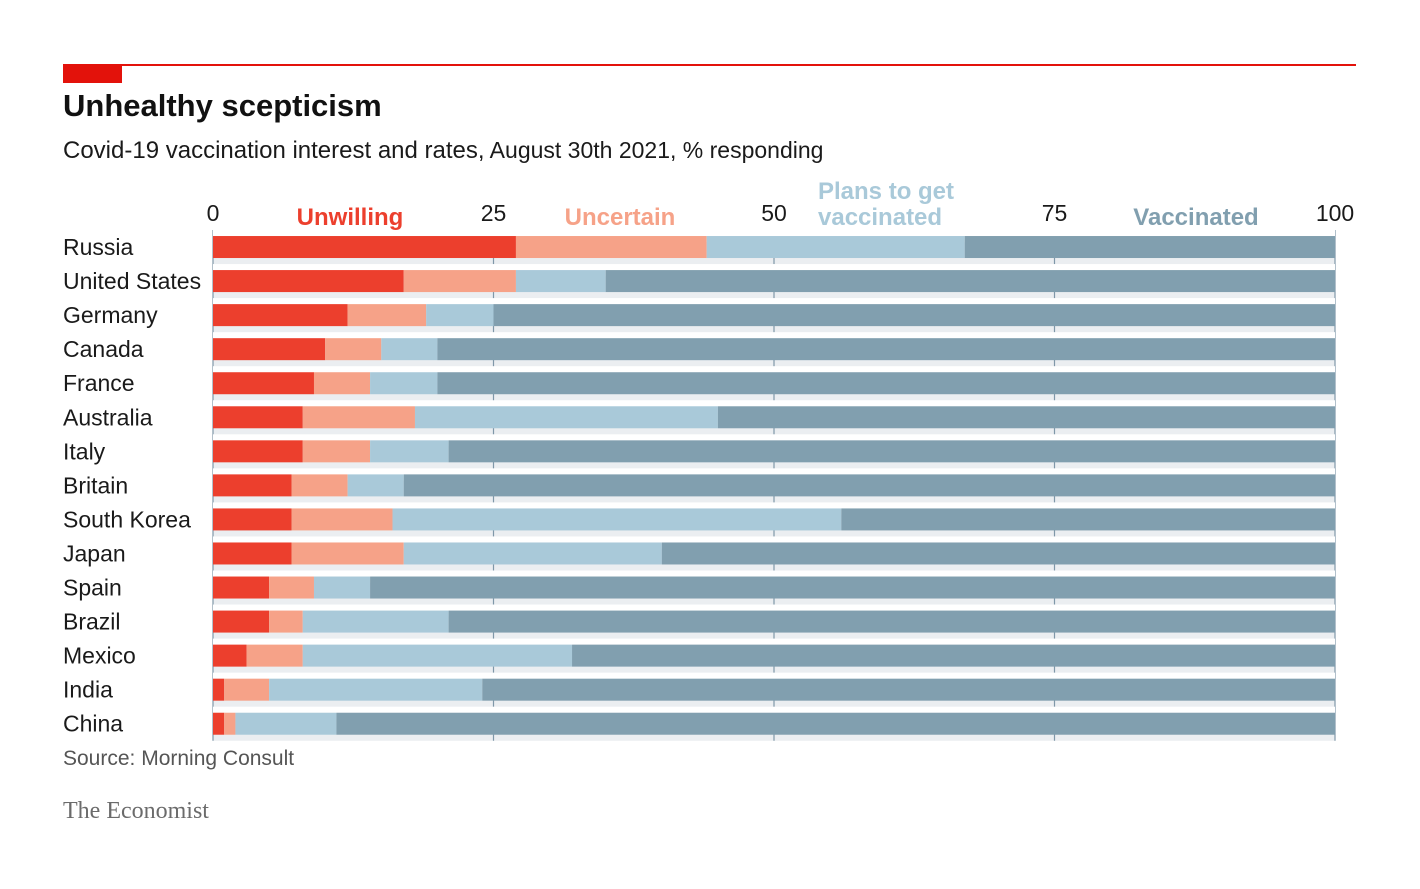 The height and width of the screenshot is (889, 1420). Describe the element at coordinates (853, 587) in the screenshot. I see `bar-spain-vaccinated` at that location.